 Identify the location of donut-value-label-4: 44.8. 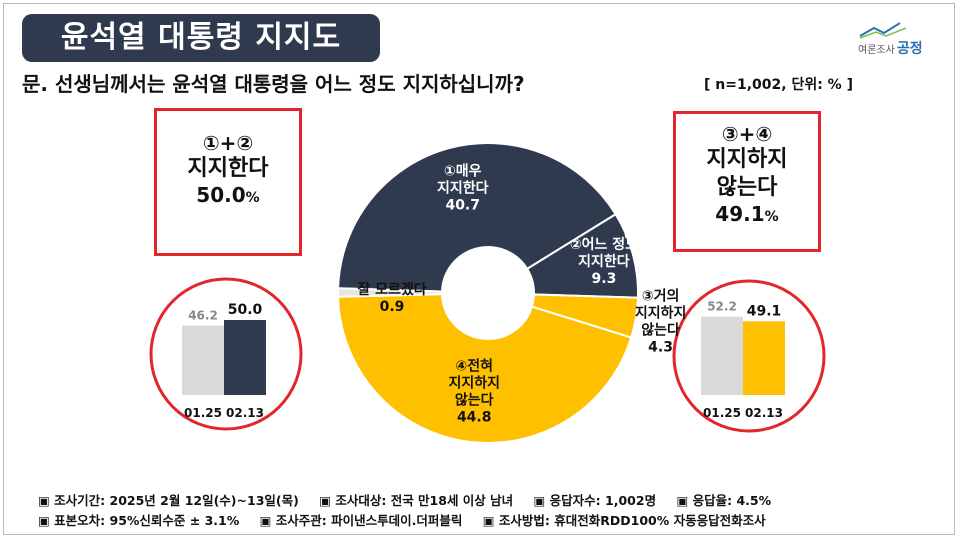
(474, 418).